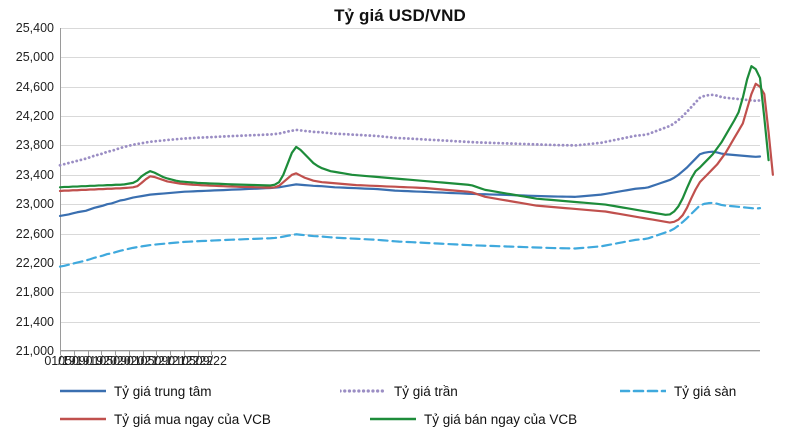  What do you see at coordinates (60, 189) in the screenshot?
I see `y-axis-line` at bounding box center [60, 189].